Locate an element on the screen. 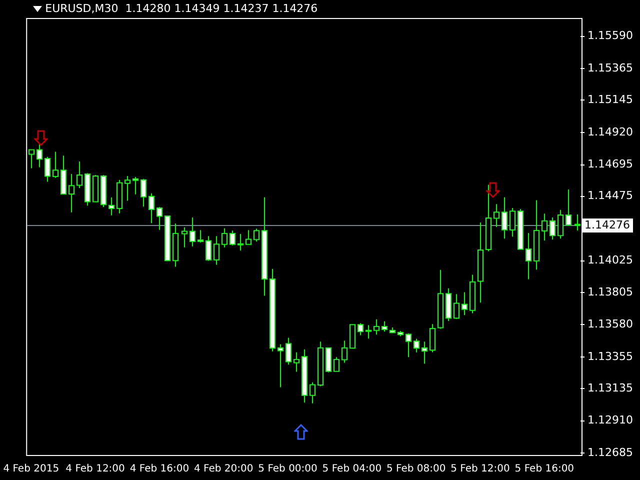 The image size is (640, 480). x-tick-label: 4 Feb 12:00 is located at coordinates (95, 469).